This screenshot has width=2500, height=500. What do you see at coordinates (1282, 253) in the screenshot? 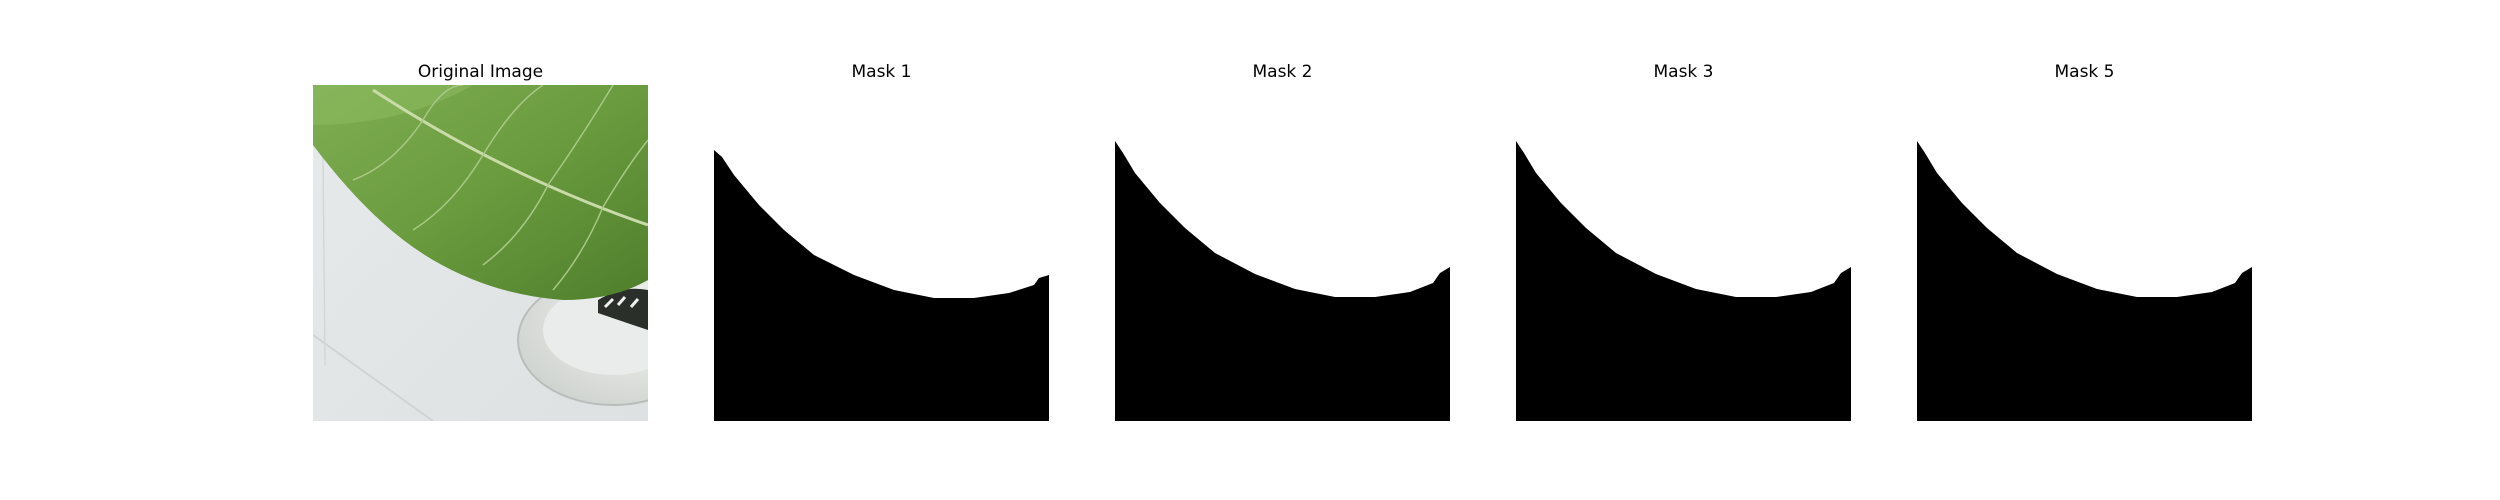
I see `mask-2-image` at bounding box center [1282, 253].